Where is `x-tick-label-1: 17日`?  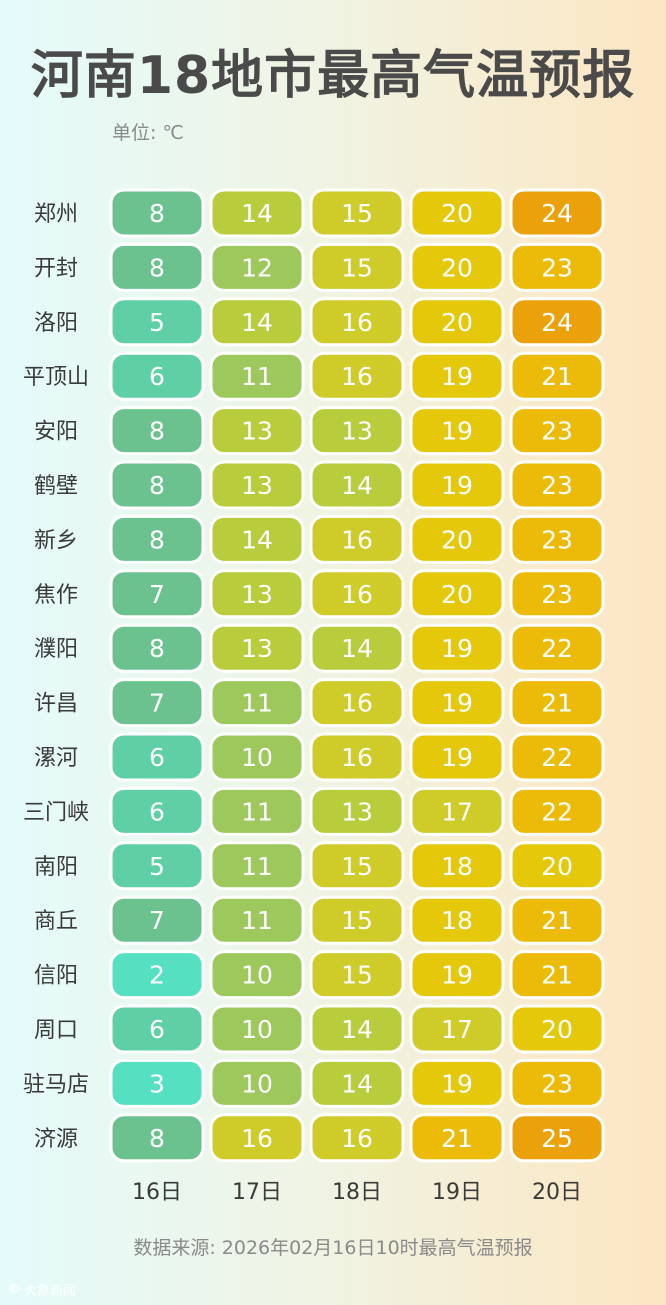 x-tick-label-1: 17日 is located at coordinates (257, 1192).